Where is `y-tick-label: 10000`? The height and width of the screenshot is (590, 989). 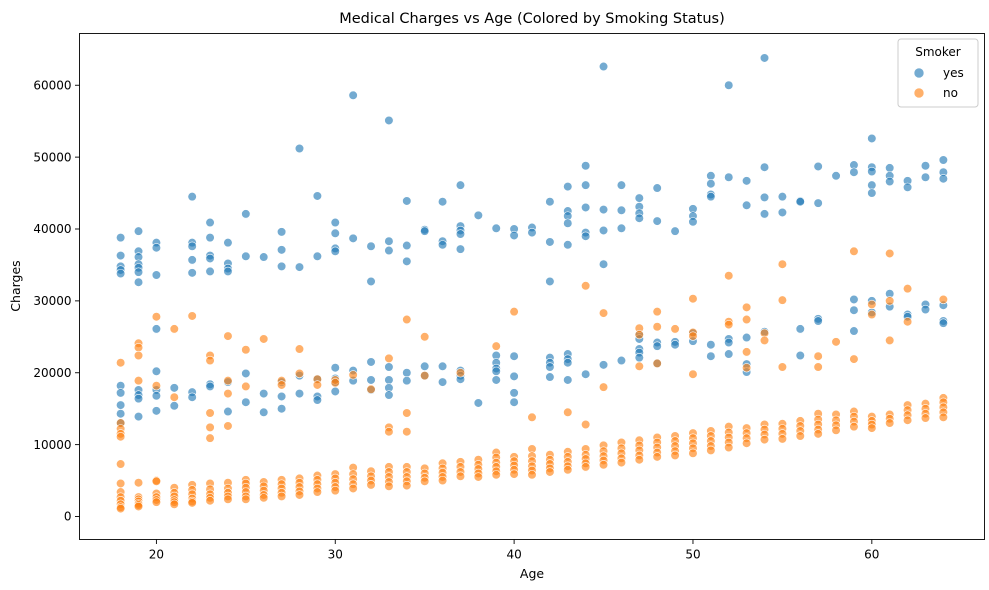 y-tick-label: 10000 is located at coordinates (52, 445).